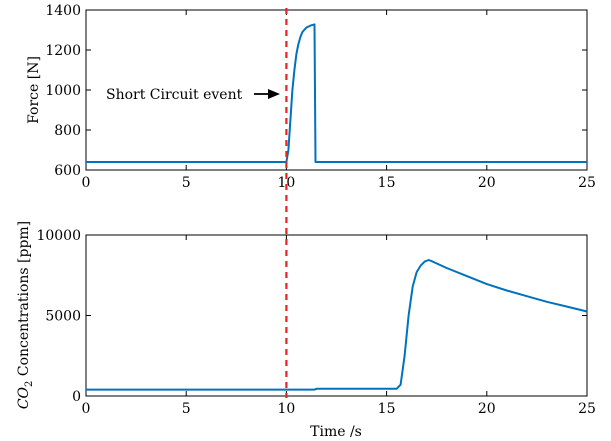  I want to click on co2-x-tick-label: 10, so click(286, 409).